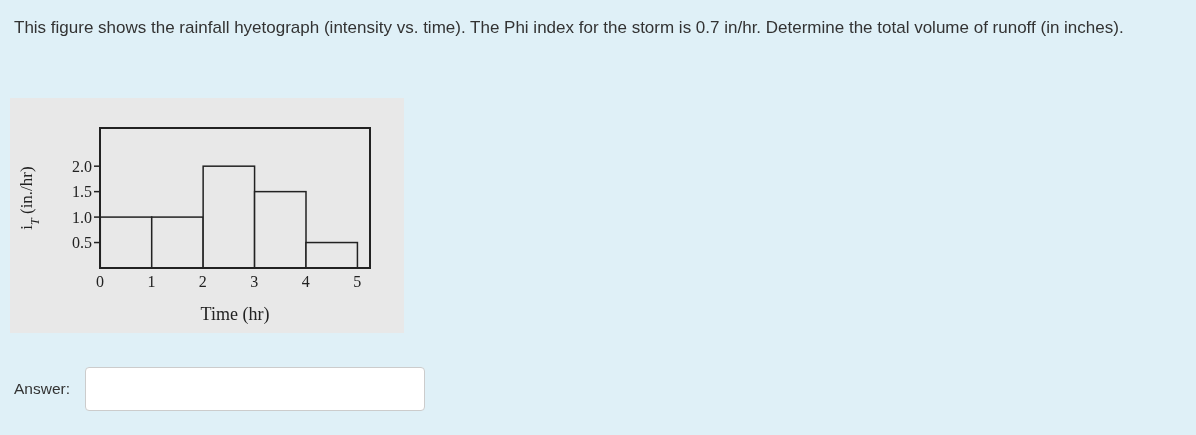 The width and height of the screenshot is (1196, 435). I want to click on y-tick-label: 1.5, so click(82, 192).